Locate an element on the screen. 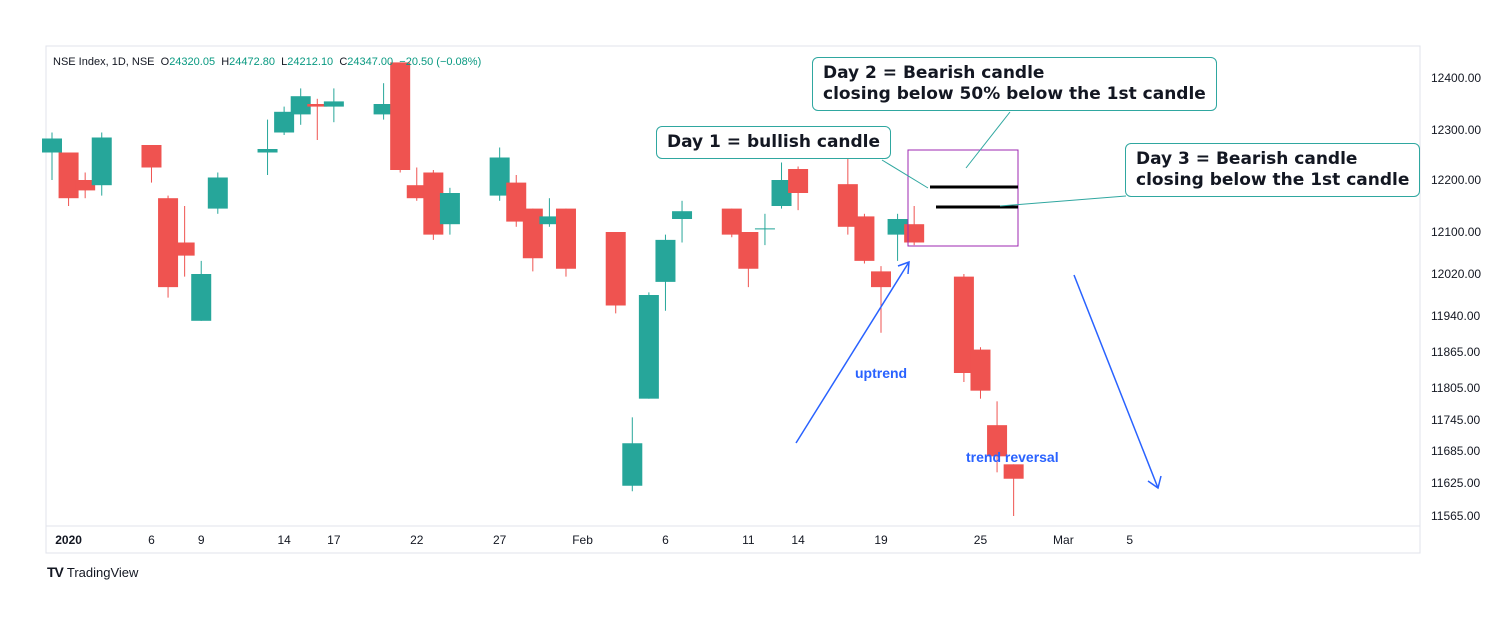 The width and height of the screenshot is (1500, 620). legend-high-label: H is located at coordinates (225, 62).